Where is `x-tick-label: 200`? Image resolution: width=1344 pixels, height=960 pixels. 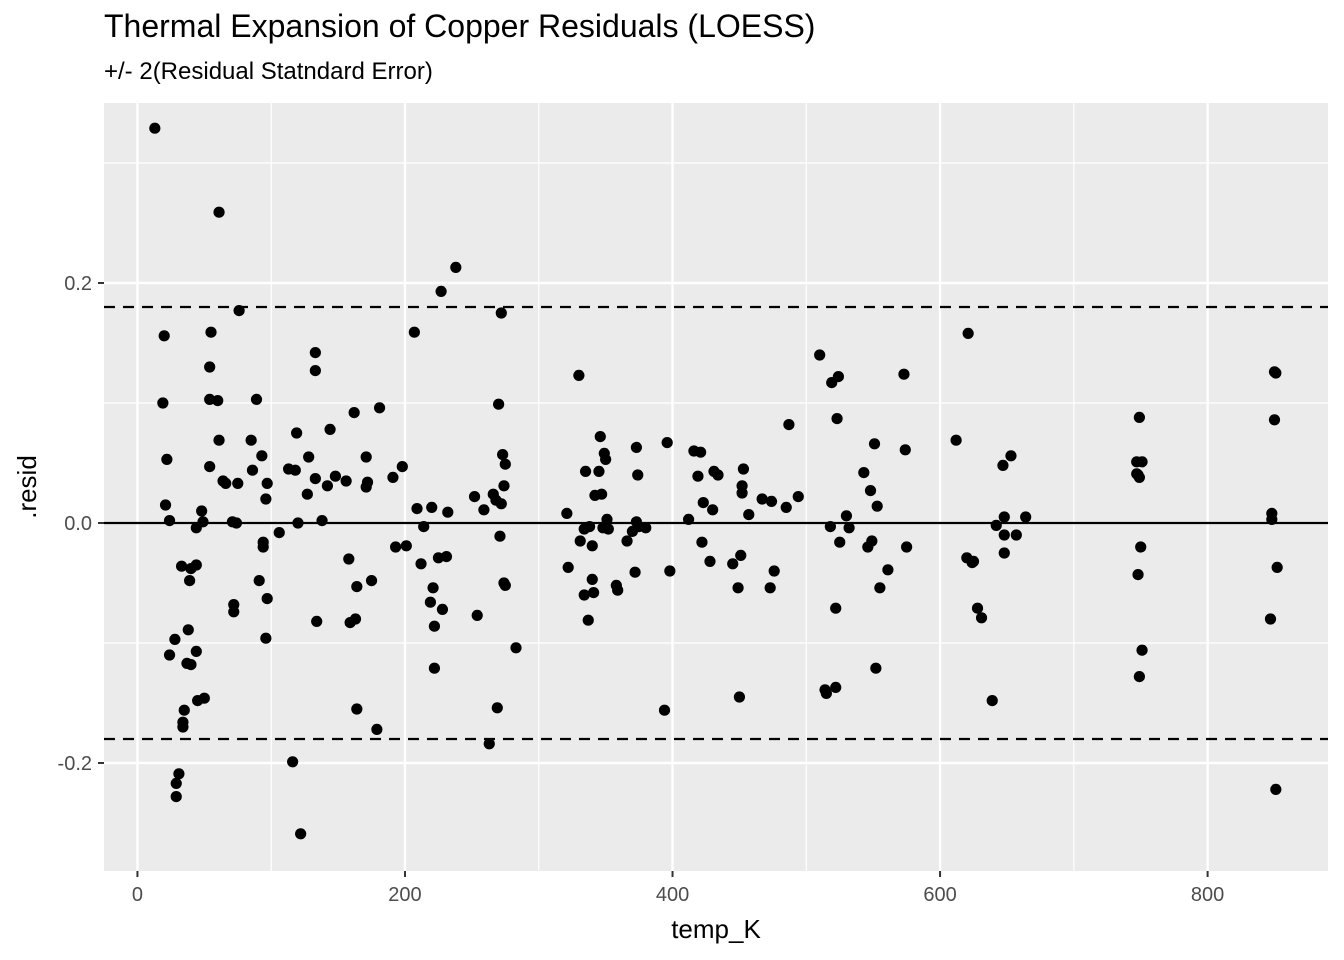 x-tick-label: 200 is located at coordinates (404, 895).